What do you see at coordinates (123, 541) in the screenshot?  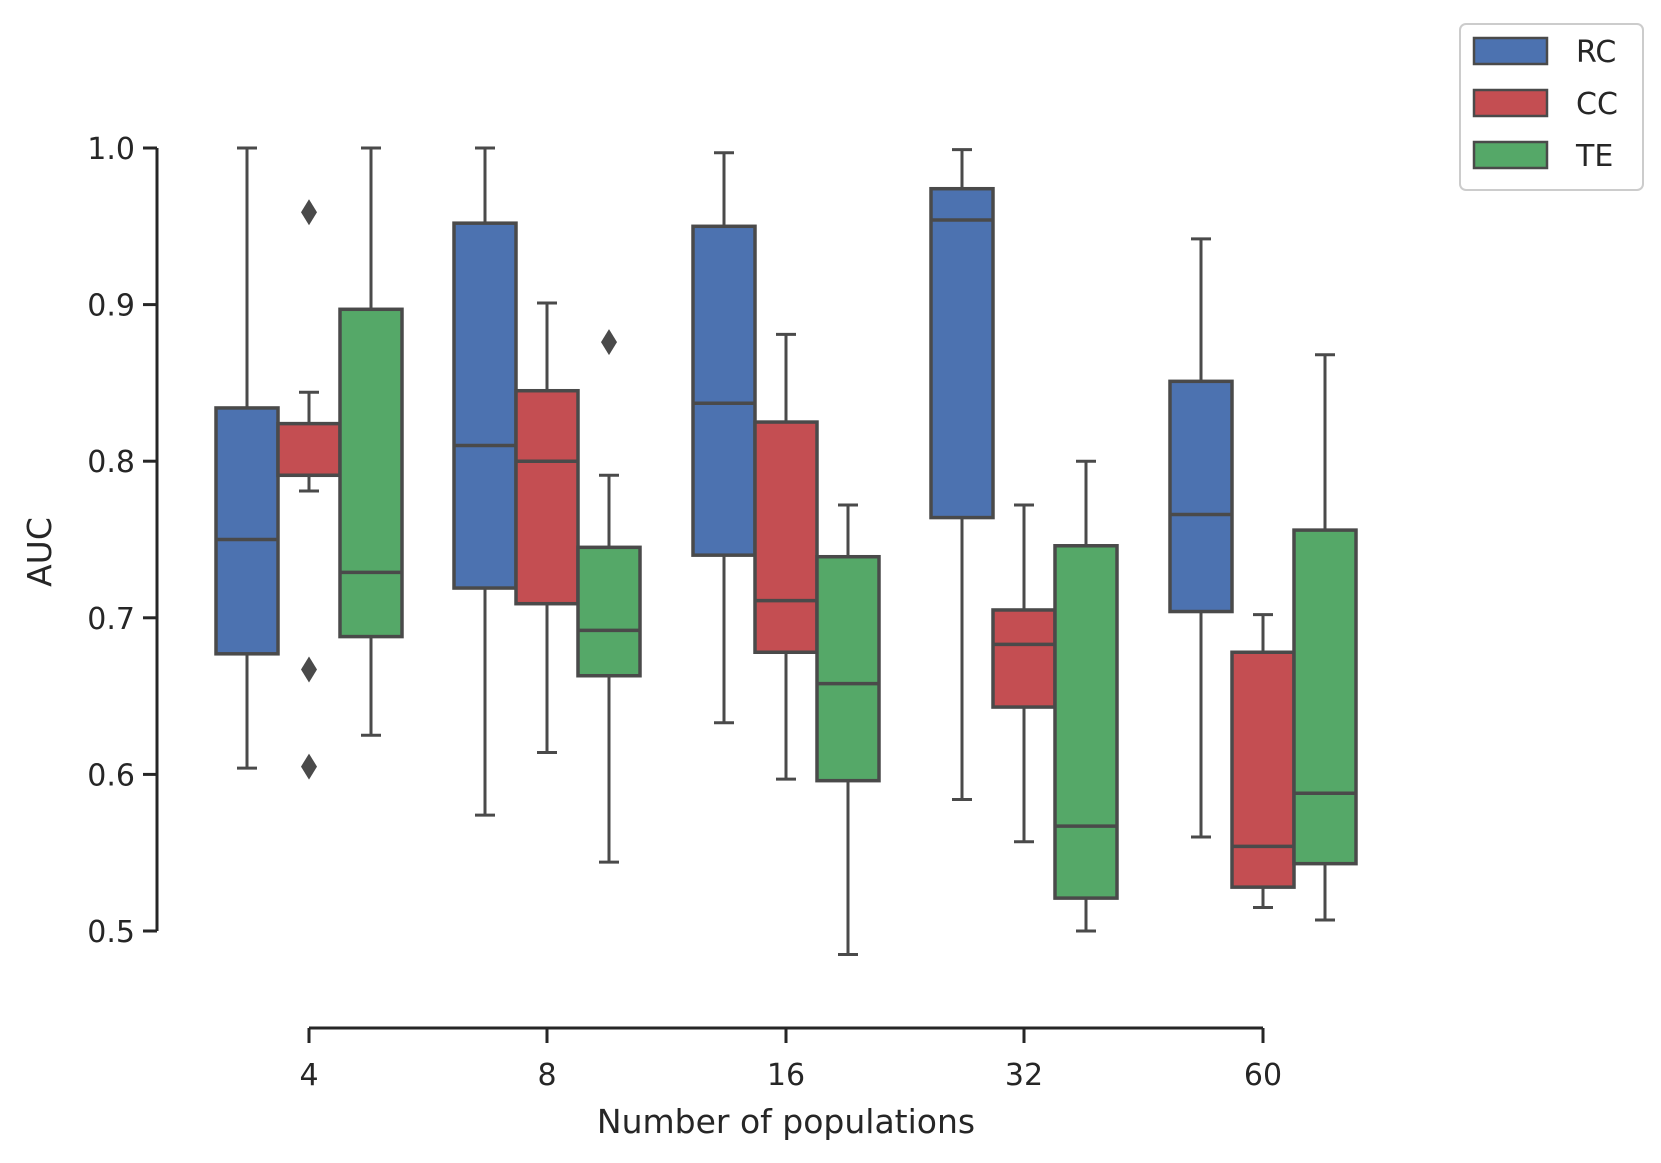 I see `y-axis: 0.5 0.6 0.7 0.8 0.9 1.0` at bounding box center [123, 541].